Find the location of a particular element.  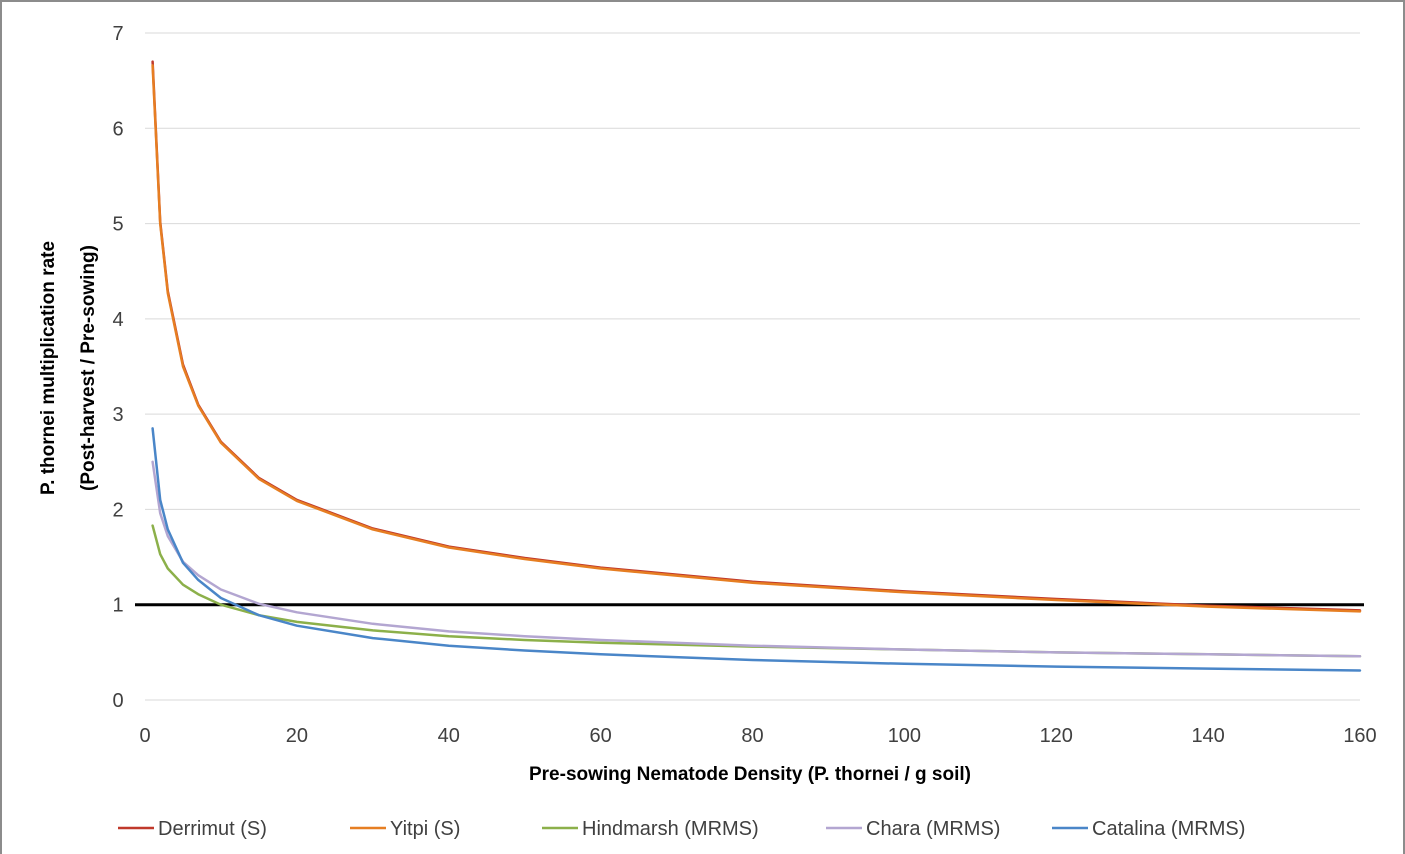

x-tick-label: 140 is located at coordinates (1207, 736).